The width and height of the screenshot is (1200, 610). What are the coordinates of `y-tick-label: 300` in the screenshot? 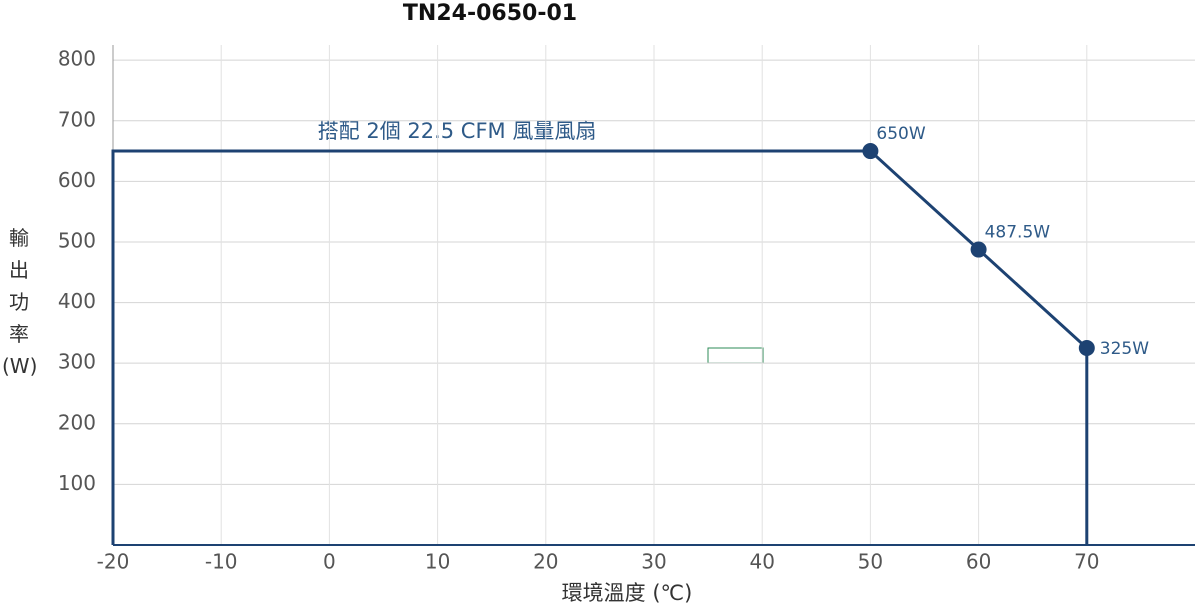 It's located at (77, 362).